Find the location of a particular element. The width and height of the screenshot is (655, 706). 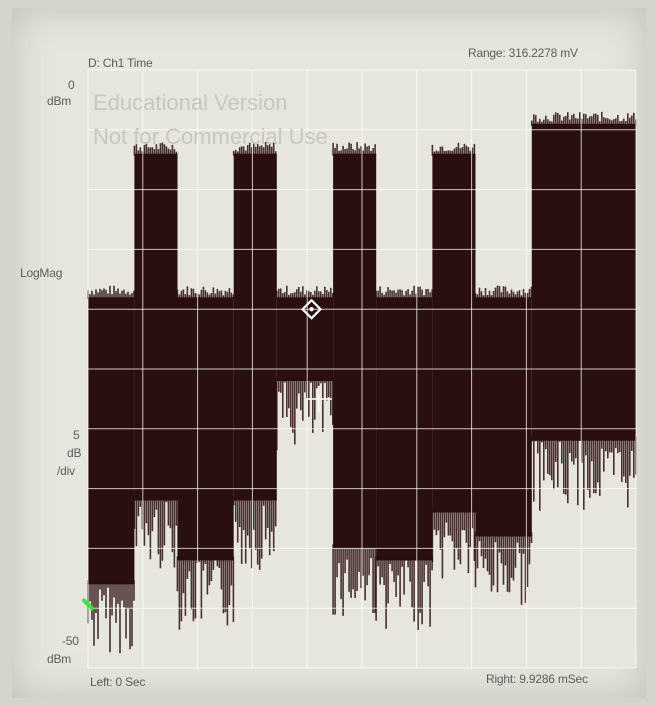

left-time-label: Left: 0 Sec is located at coordinates (118, 682).